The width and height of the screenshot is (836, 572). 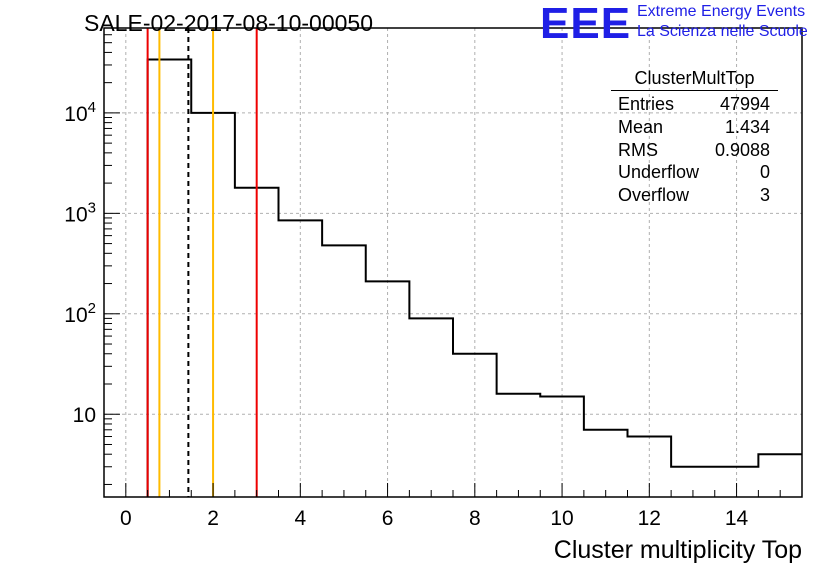 What do you see at coordinates (694, 195) in the screenshot?
I see `stats-row-overflow: Overflow 3` at bounding box center [694, 195].